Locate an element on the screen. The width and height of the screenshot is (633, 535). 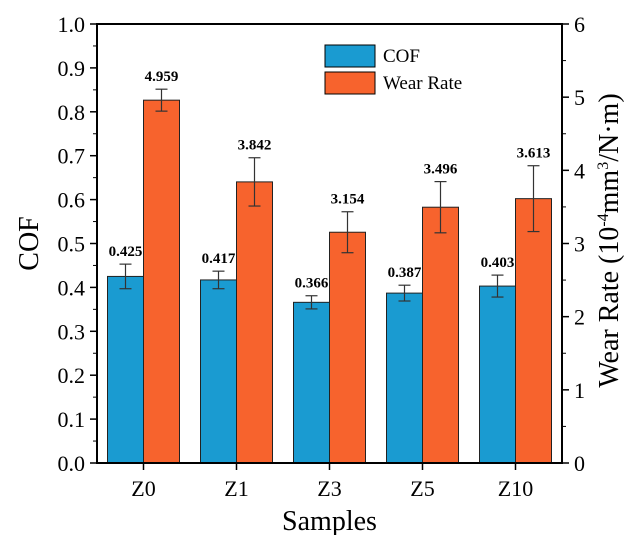
error-bar-cof-z1 is located at coordinates (218, 280).